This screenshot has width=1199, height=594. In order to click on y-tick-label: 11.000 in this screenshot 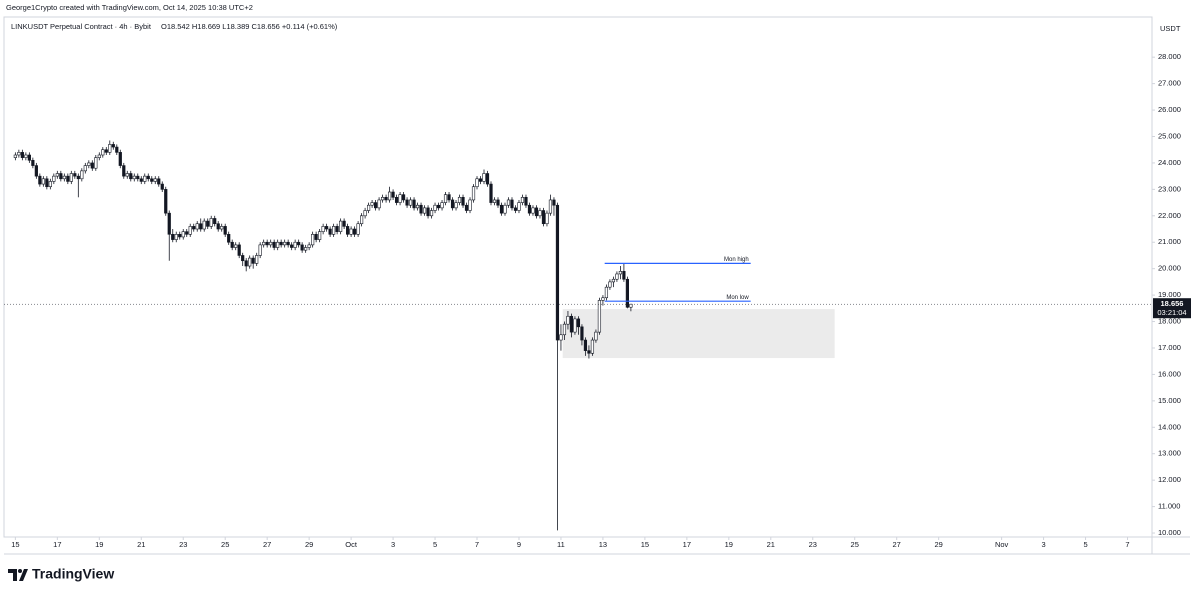, I will do `click(1169, 506)`.